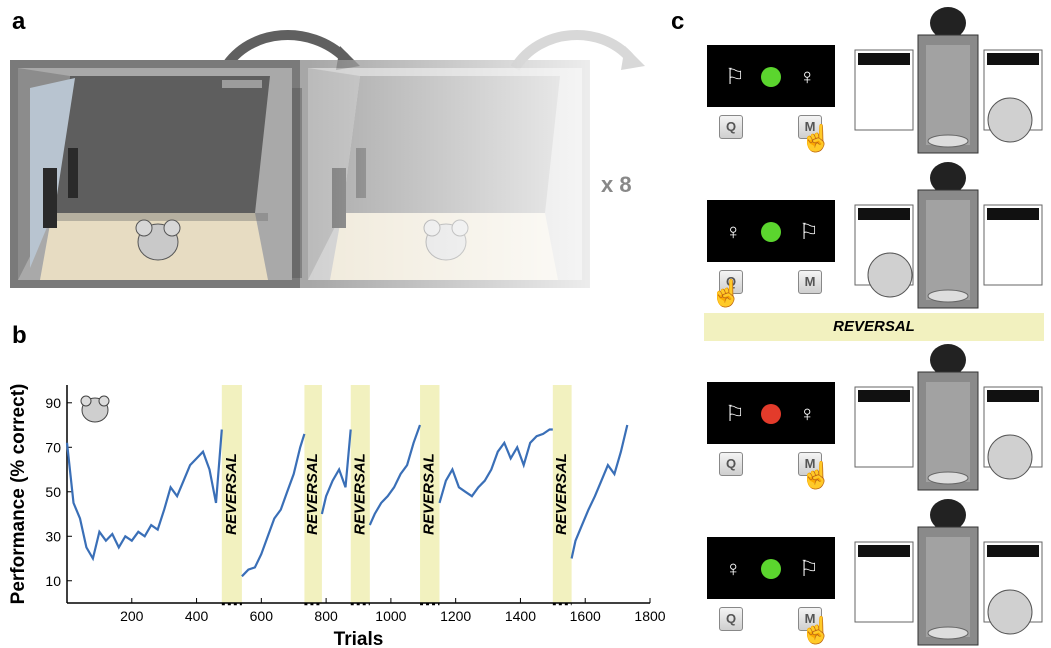 This screenshot has height=648, width=1051. I want to click on touchscreen-3: ⚐ ♀, so click(771, 413).